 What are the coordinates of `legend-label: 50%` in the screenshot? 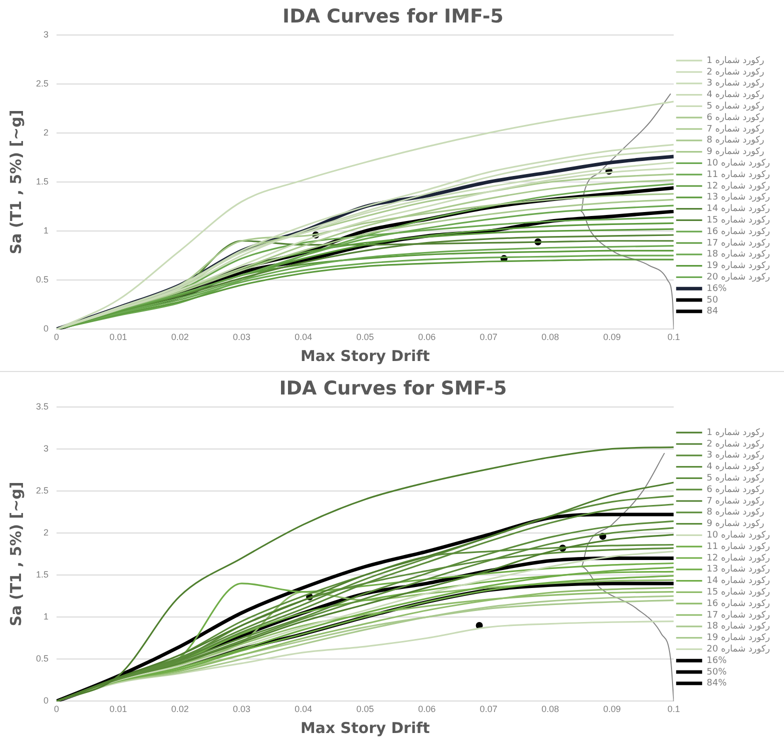 It's located at (717, 672).